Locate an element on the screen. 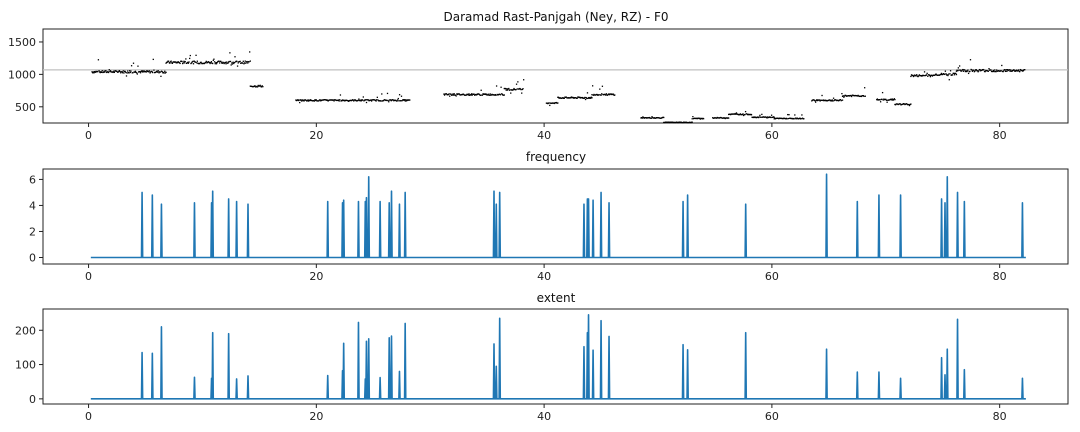 This screenshot has width=1080, height=432. y-tick-label: 0 is located at coordinates (32, 399).